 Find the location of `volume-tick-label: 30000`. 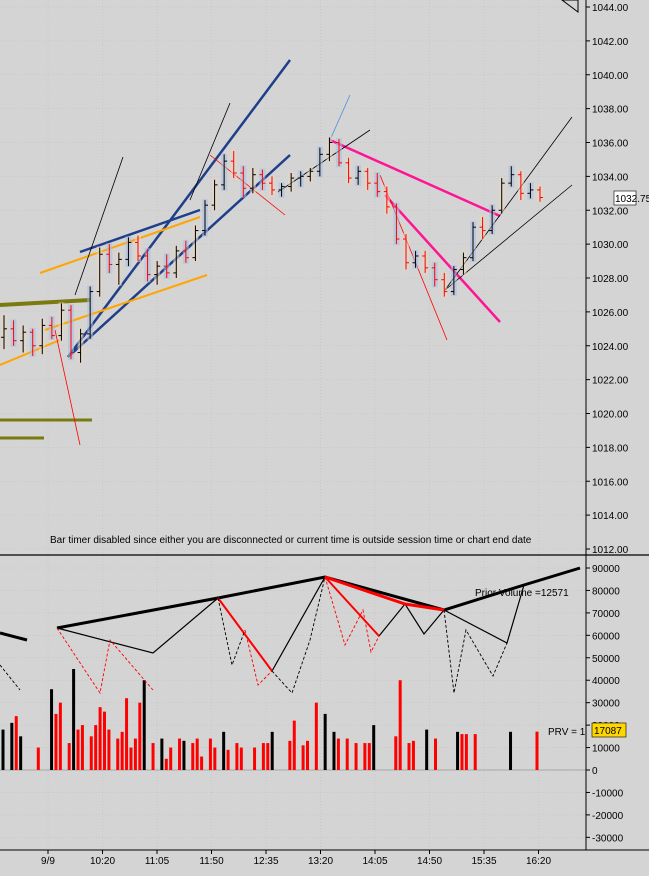

volume-tick-label: 30000 is located at coordinates (606, 704).